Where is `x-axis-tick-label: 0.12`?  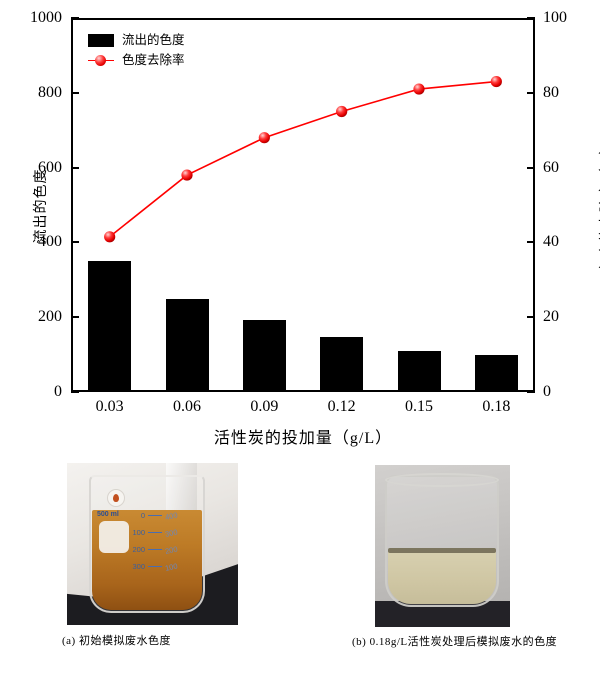 x-axis-tick-label: 0.12 is located at coordinates (341, 406).